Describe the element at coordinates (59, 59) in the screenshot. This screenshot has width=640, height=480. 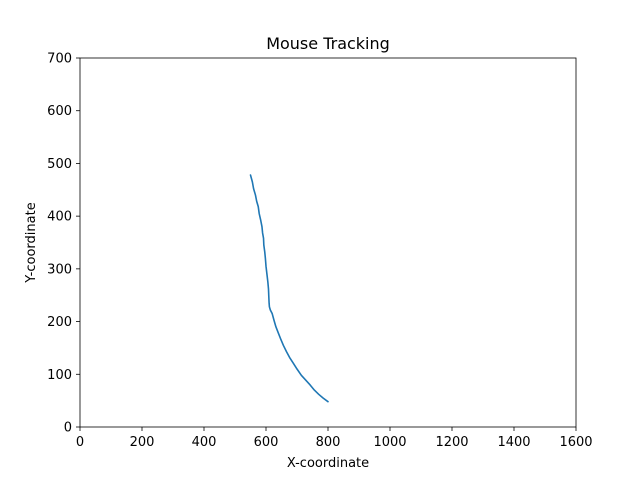
I see `y-tick-label: 700` at that location.